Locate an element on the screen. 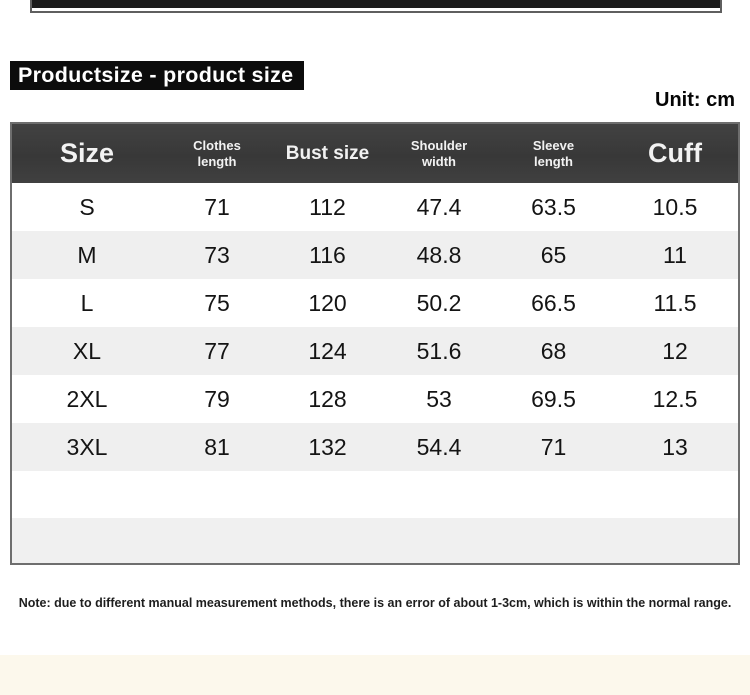  table-cell: 3XL is located at coordinates (87, 446).